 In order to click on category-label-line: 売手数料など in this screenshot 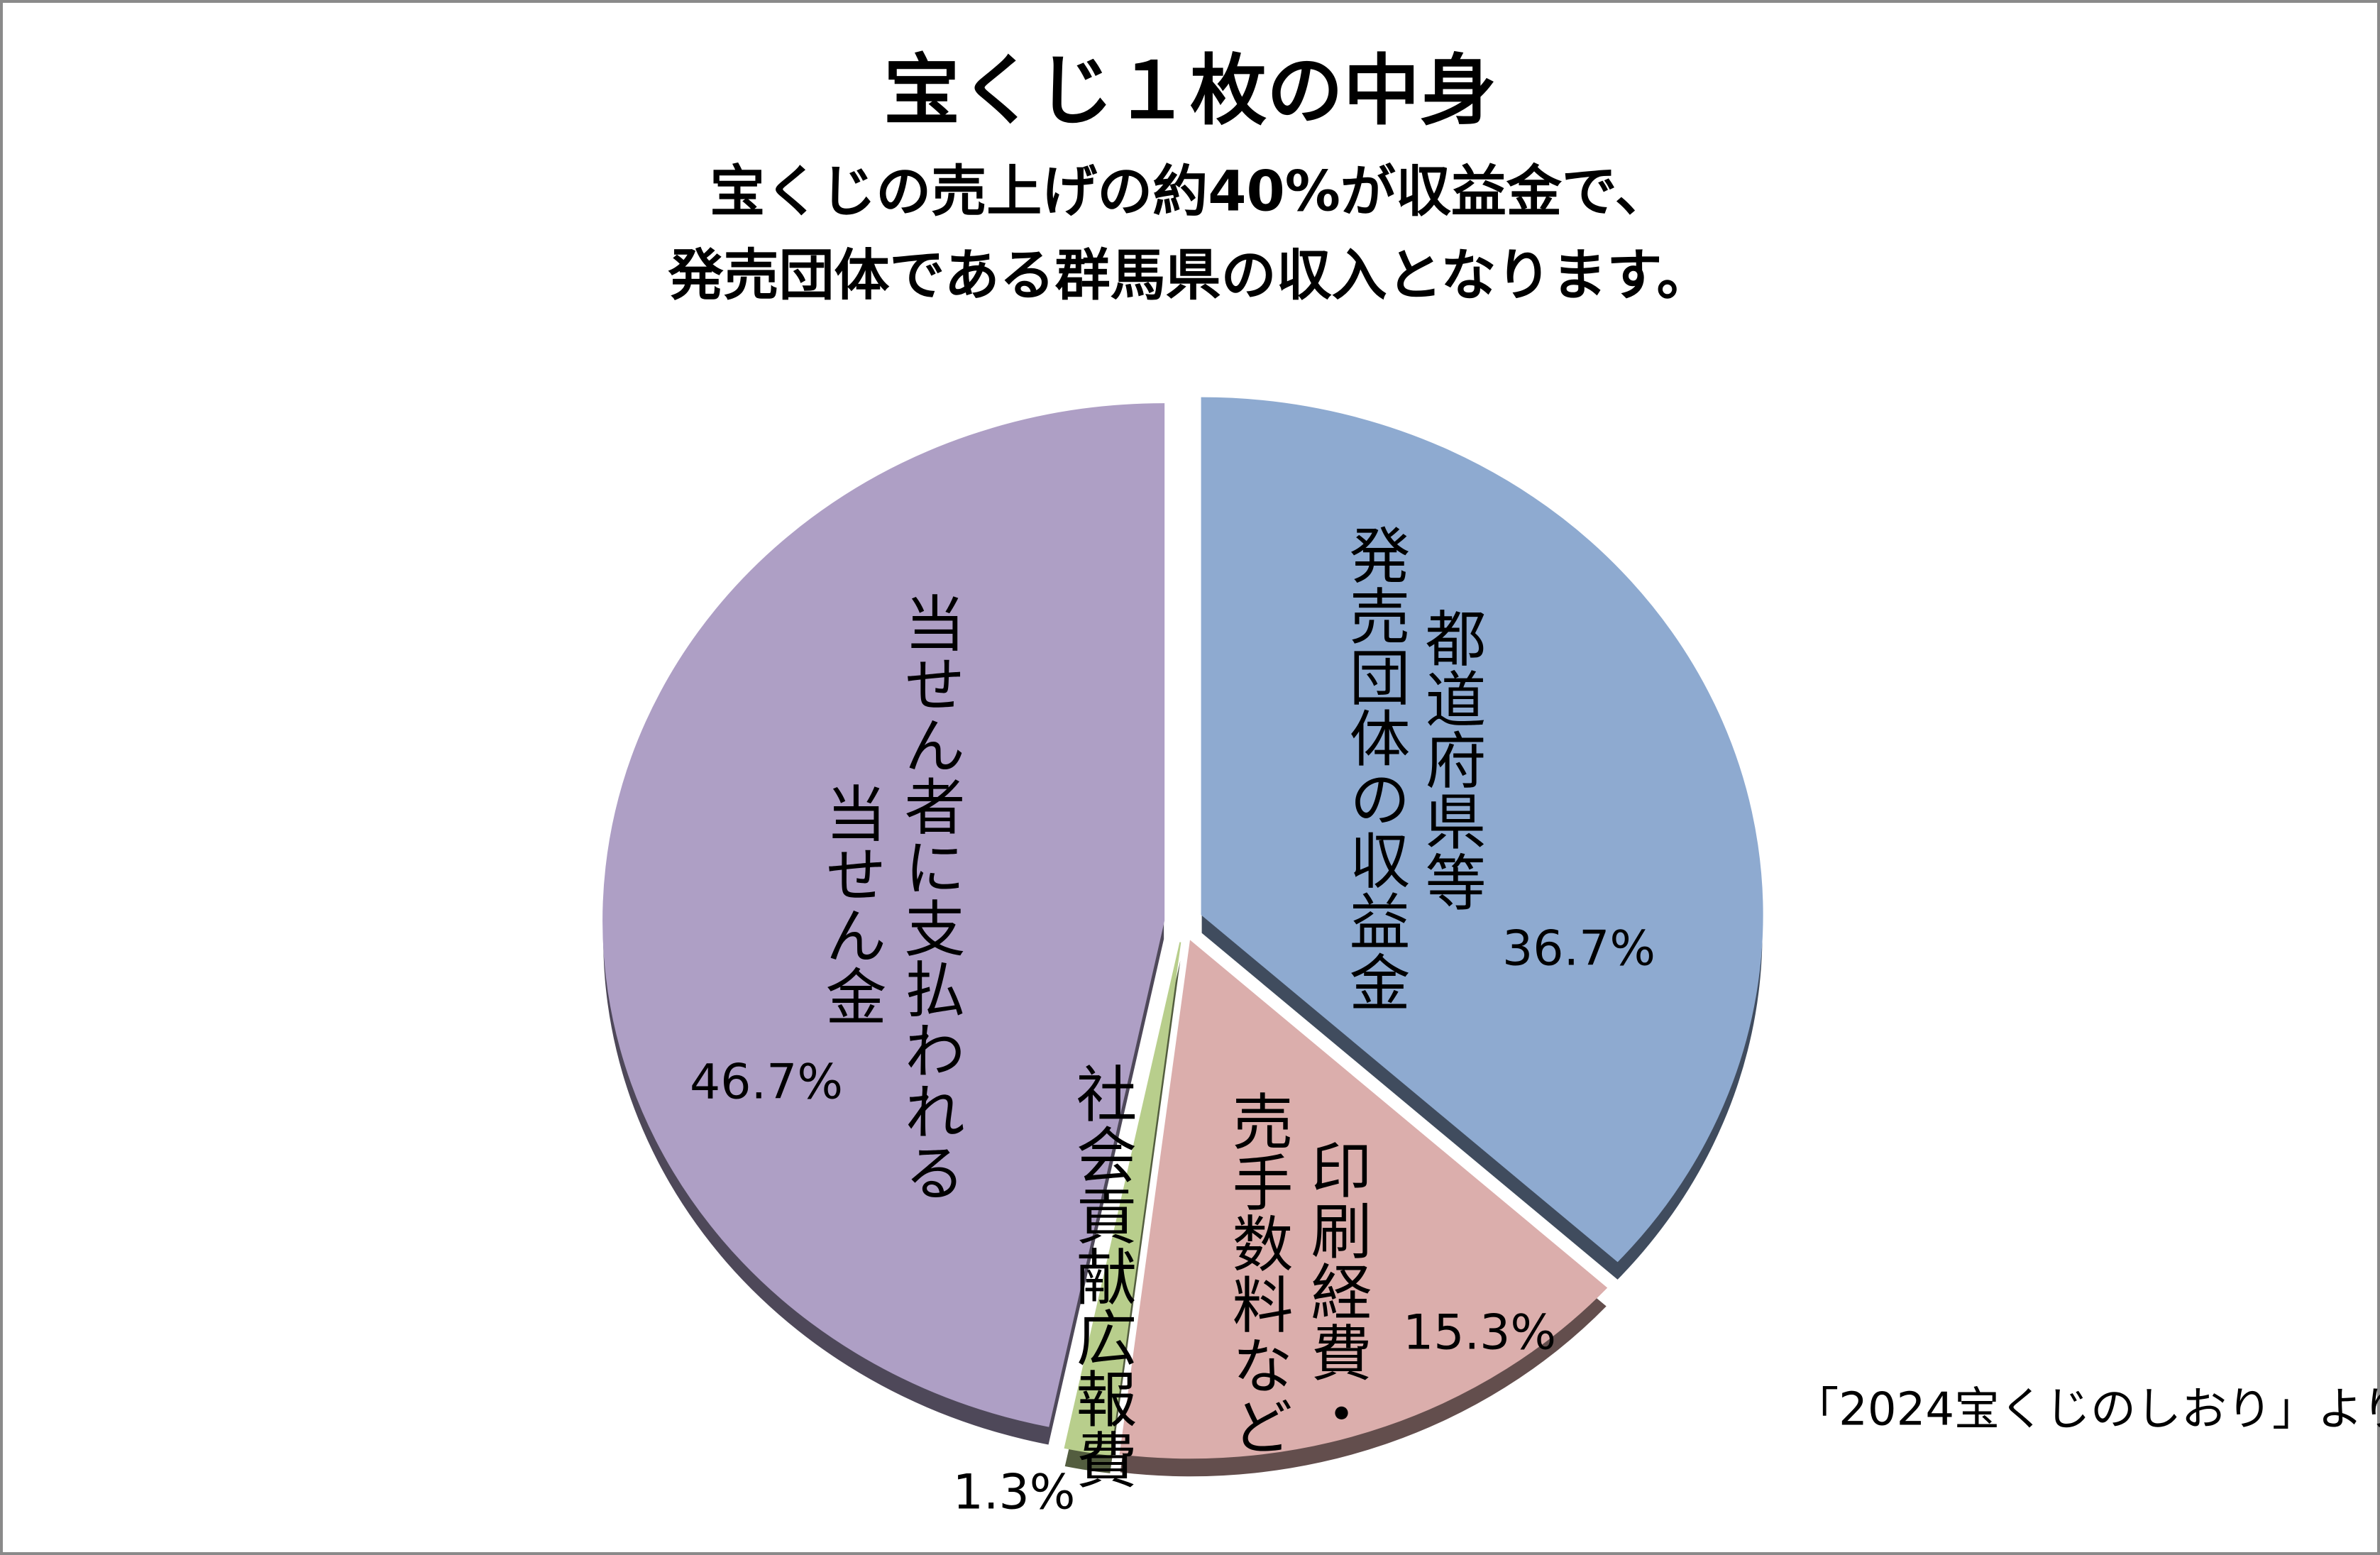, I will do `click(1256, 1273)`.